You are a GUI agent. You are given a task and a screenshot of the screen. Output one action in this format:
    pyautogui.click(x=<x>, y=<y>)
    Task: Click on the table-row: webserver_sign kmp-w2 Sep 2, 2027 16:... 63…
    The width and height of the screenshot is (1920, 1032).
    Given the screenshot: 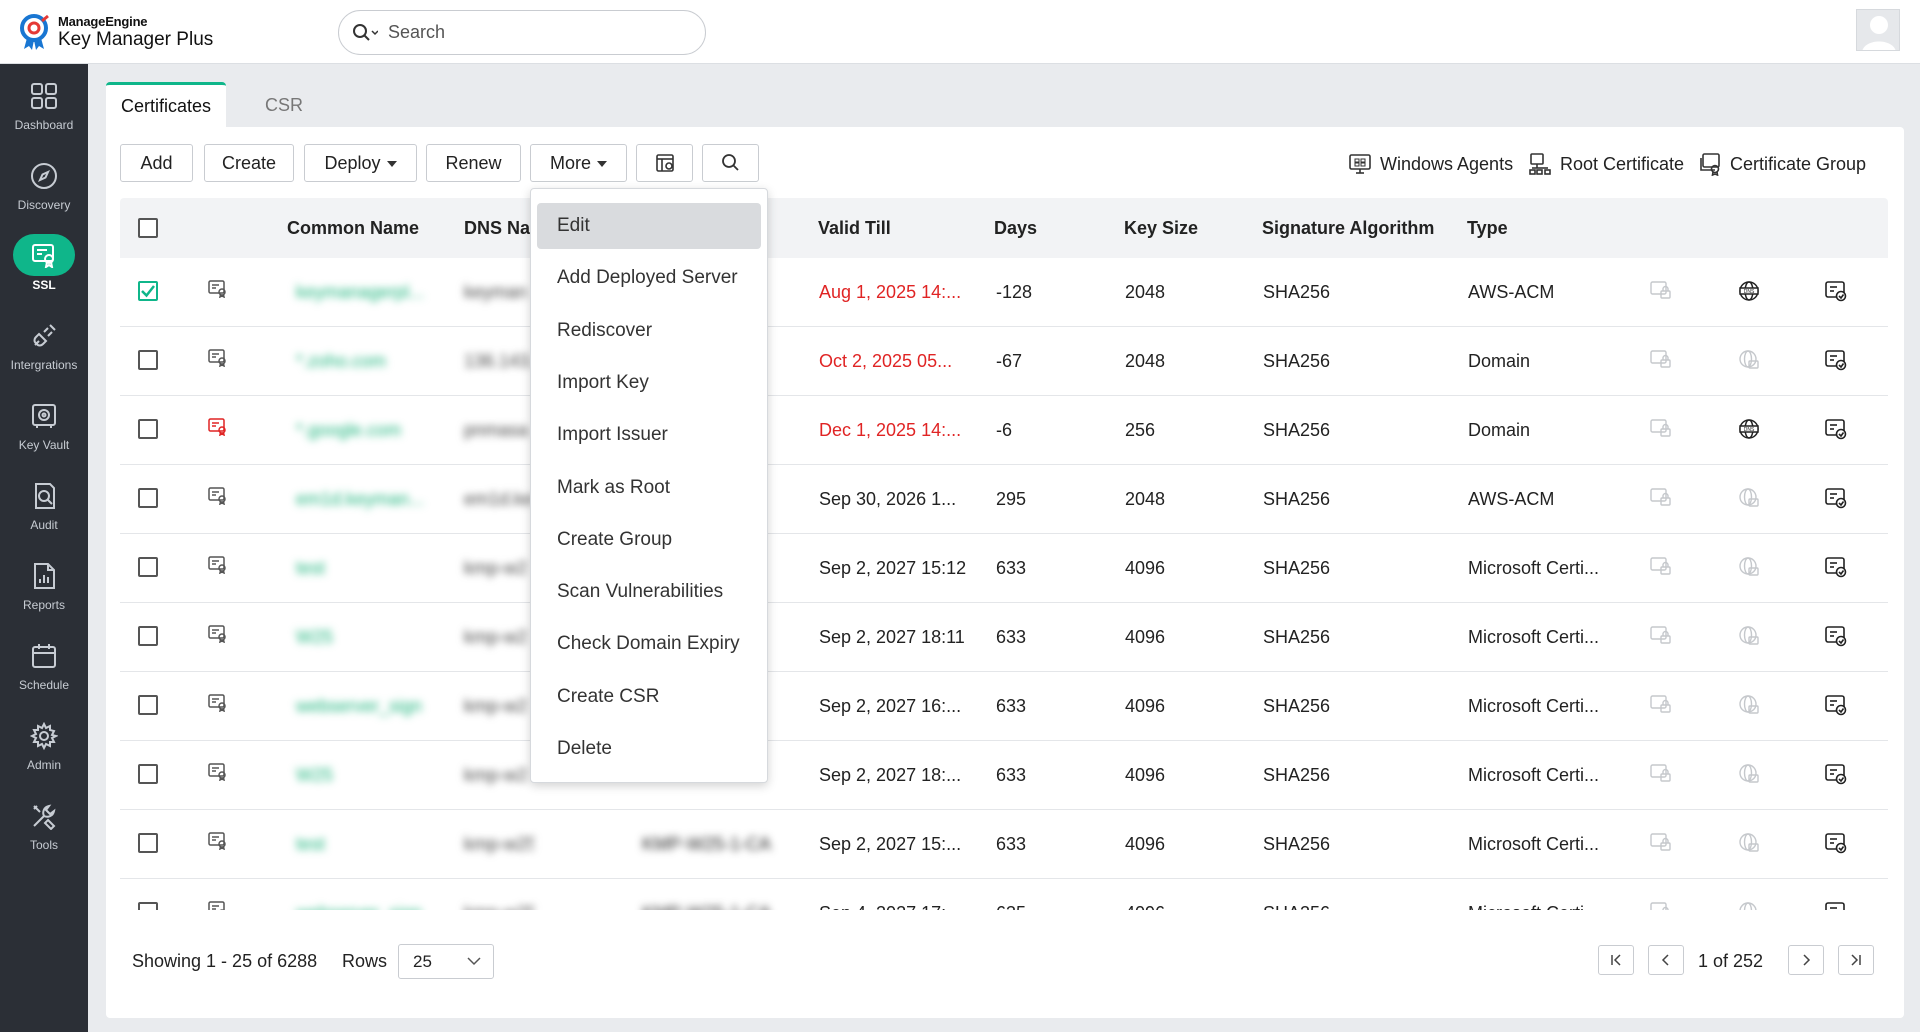 What is the action you would take?
    pyautogui.click(x=1004, y=706)
    